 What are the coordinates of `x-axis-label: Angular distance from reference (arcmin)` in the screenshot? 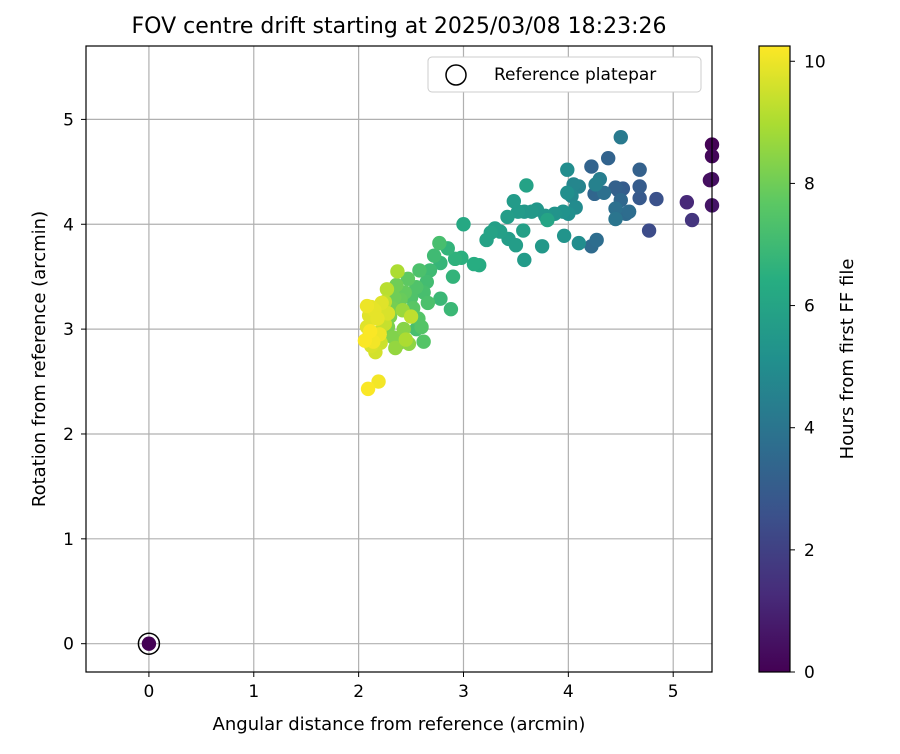 It's located at (399, 724).